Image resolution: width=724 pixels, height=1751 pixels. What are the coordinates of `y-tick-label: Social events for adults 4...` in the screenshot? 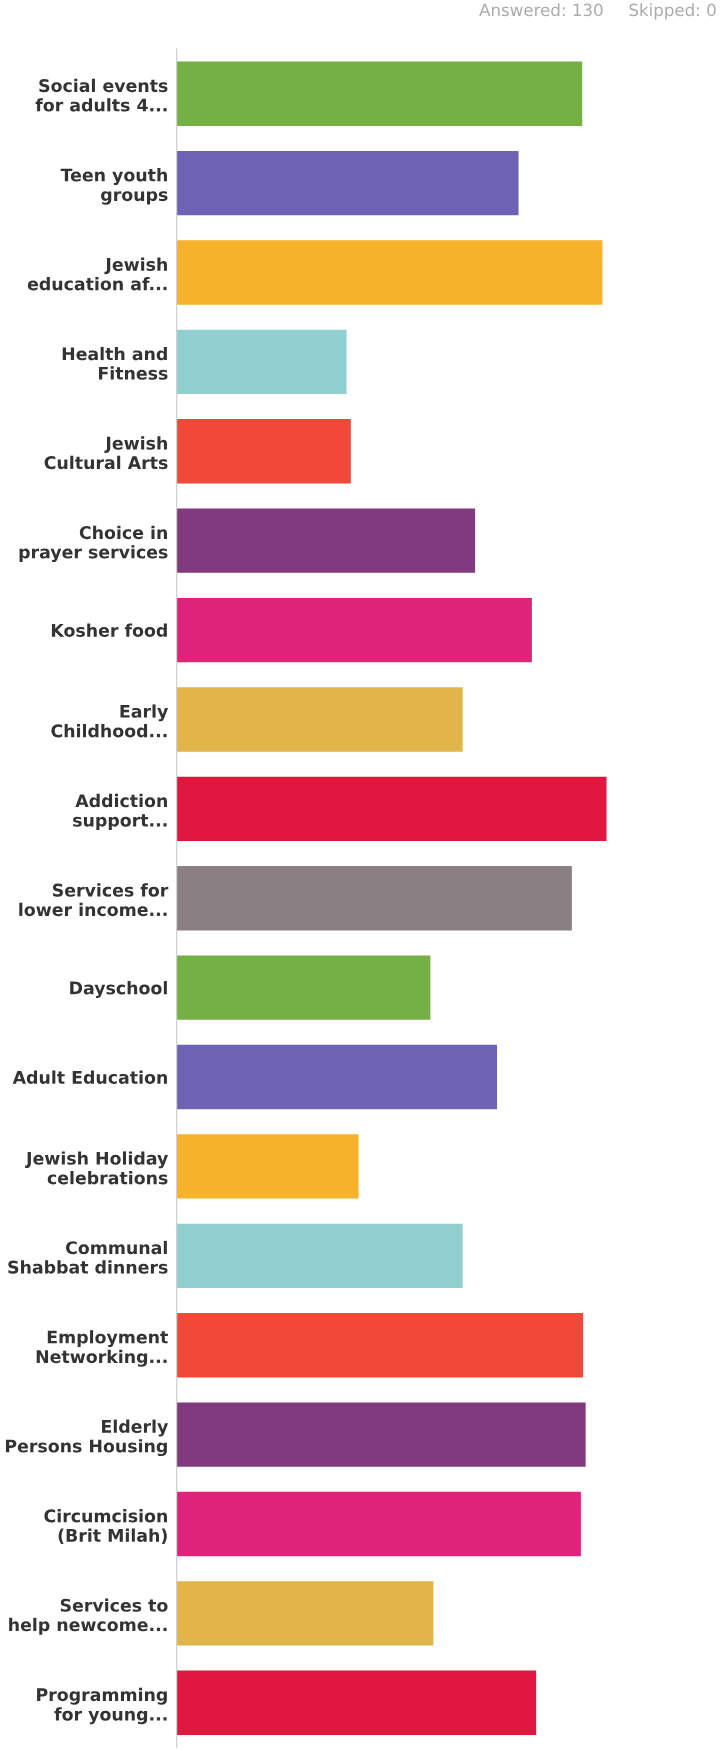 It's located at (101, 95).